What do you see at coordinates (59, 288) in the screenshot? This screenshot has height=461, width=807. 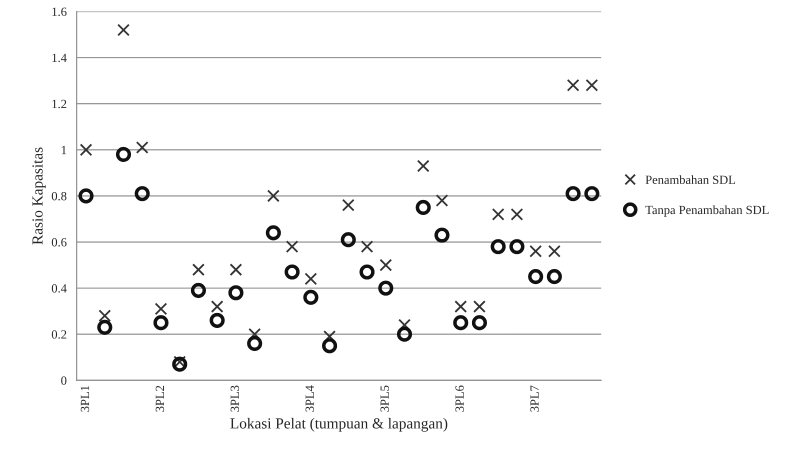 I see `y-tick-label: 0.4` at bounding box center [59, 288].